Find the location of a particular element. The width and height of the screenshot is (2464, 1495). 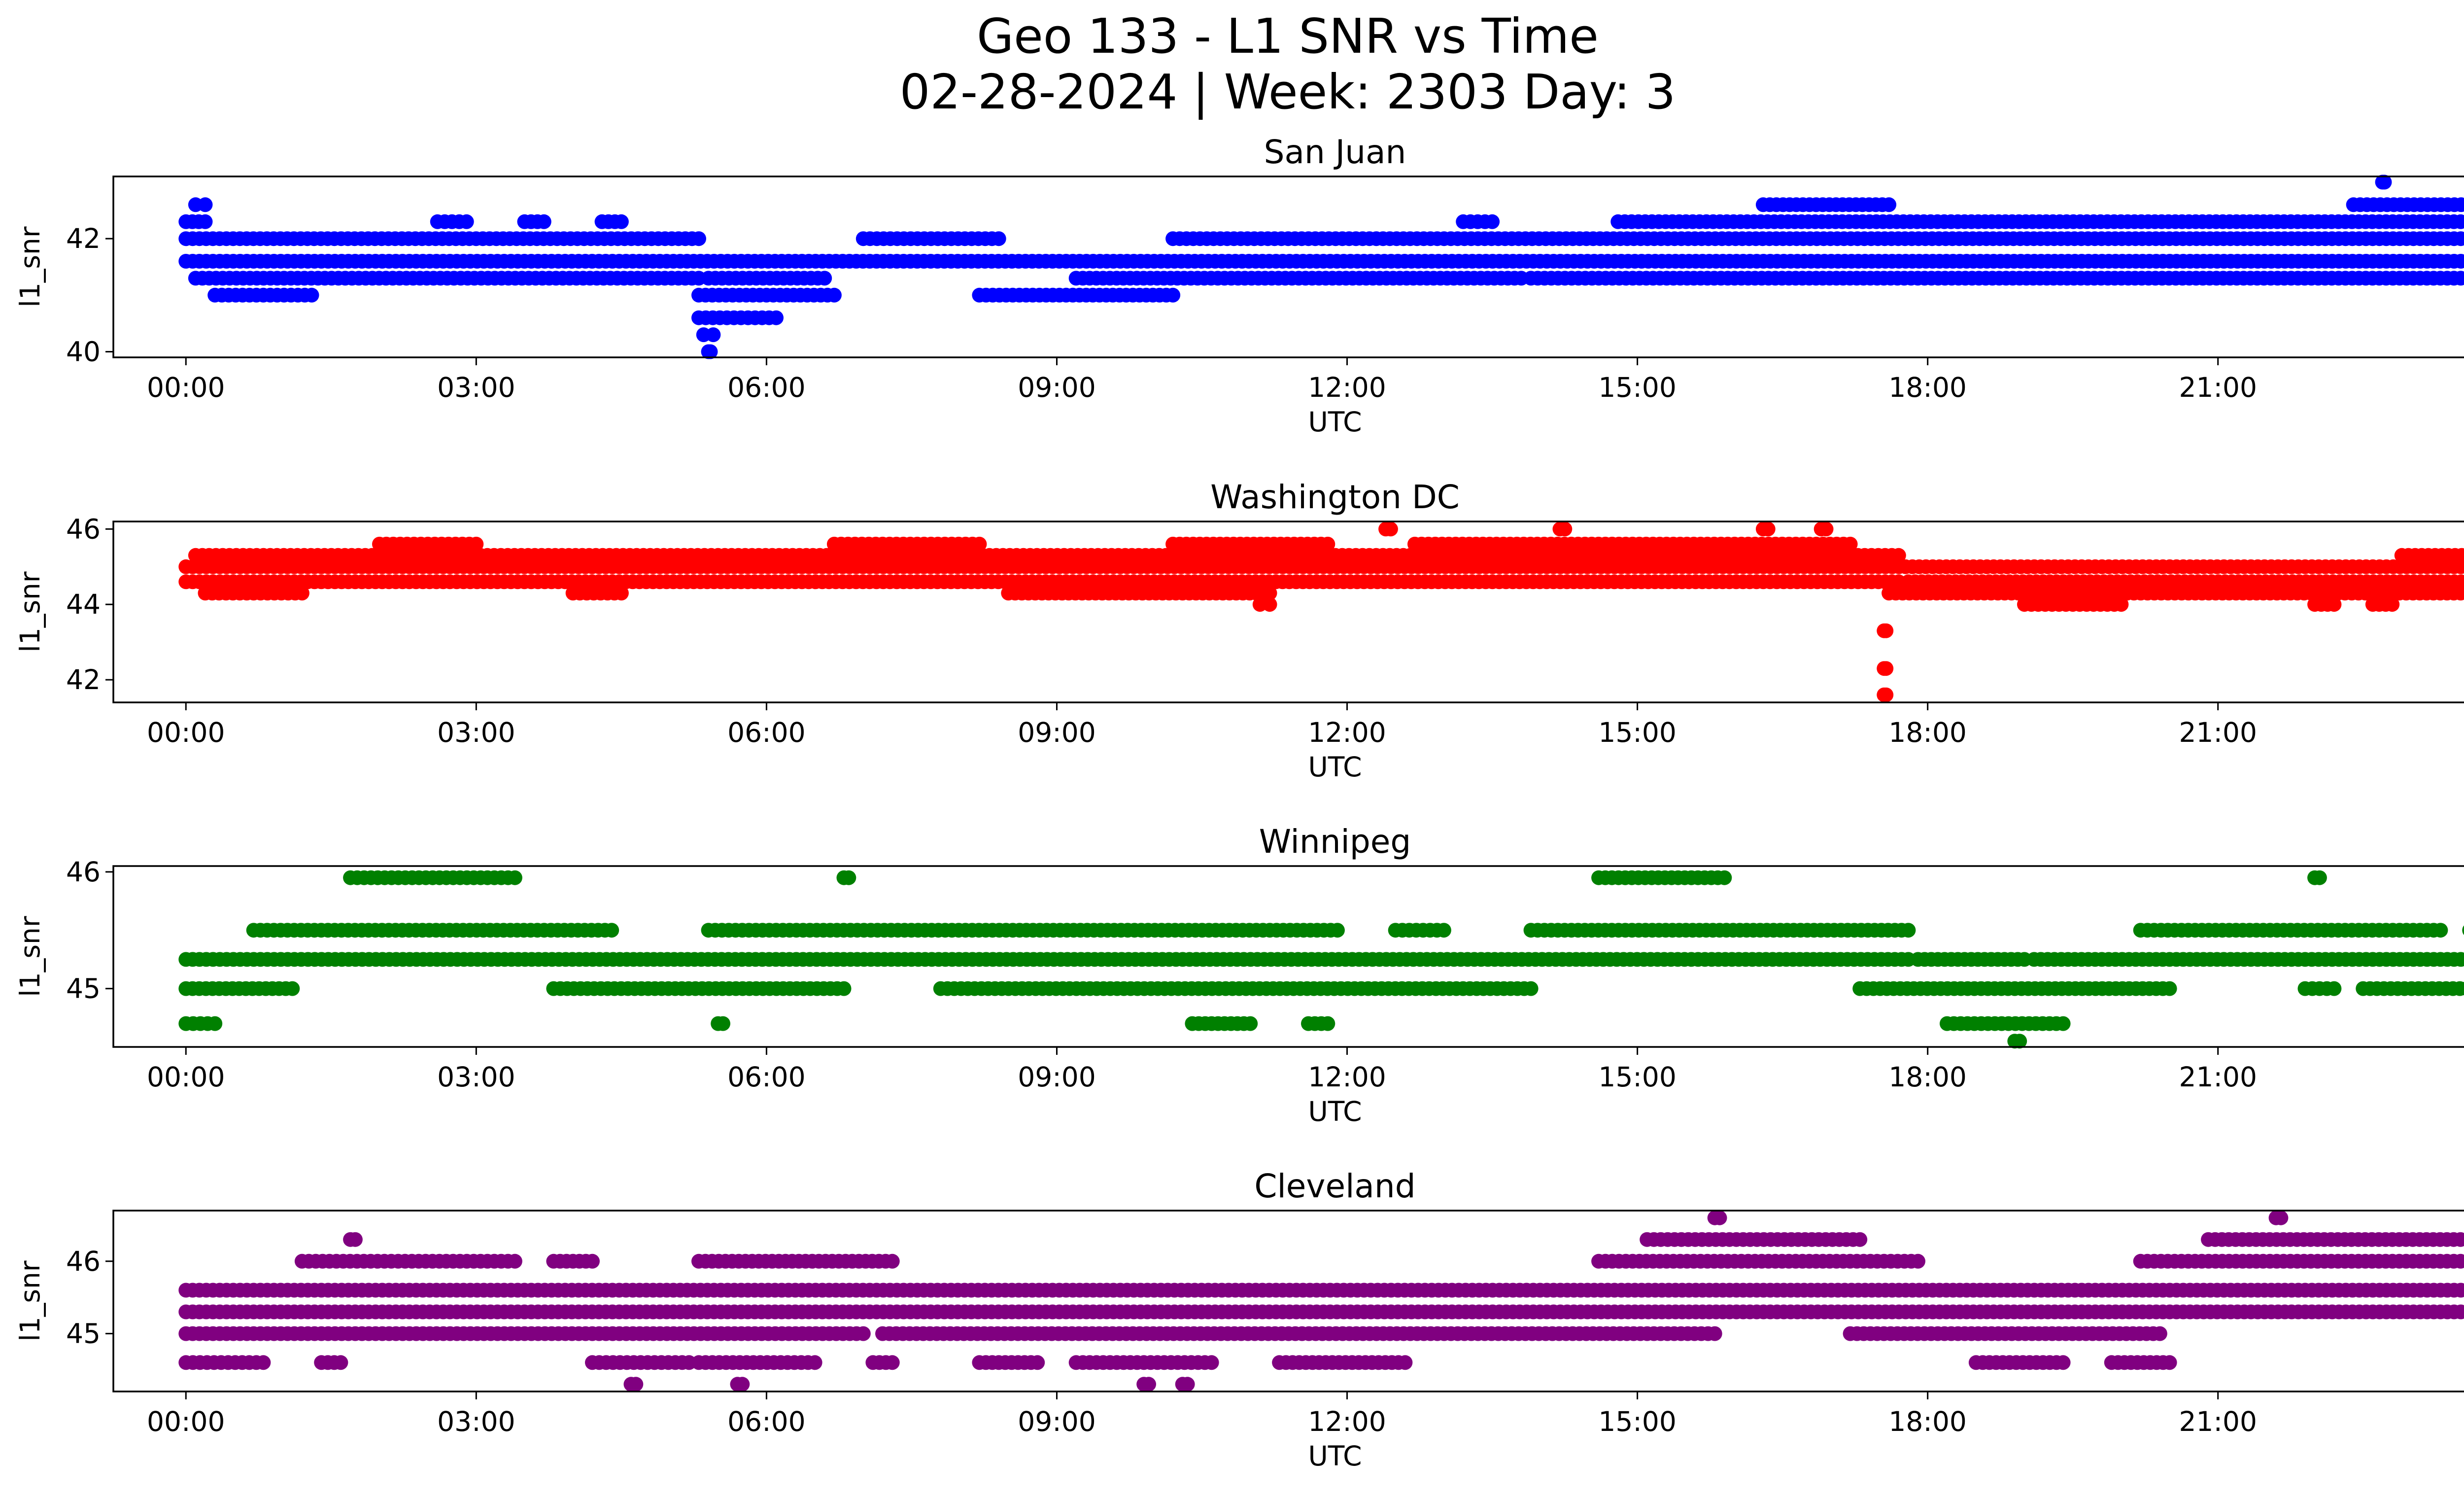

axes-frame is located at coordinates (1288, 266).